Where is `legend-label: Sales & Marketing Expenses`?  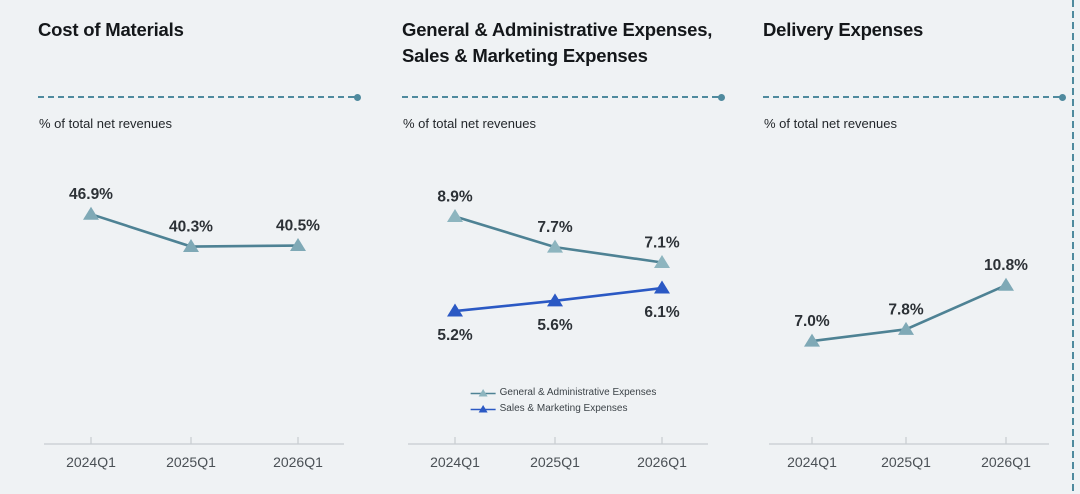 legend-label: Sales & Marketing Expenses is located at coordinates (563, 408).